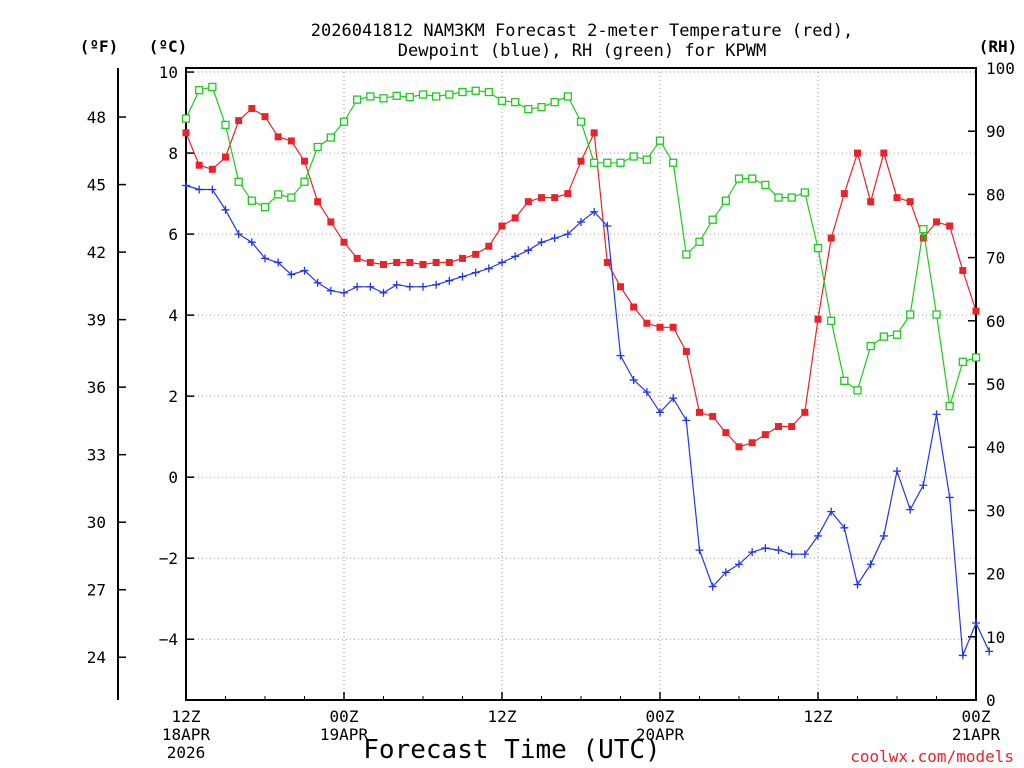  I want to click on x-tick-label-time: 12Z, so click(186, 716).